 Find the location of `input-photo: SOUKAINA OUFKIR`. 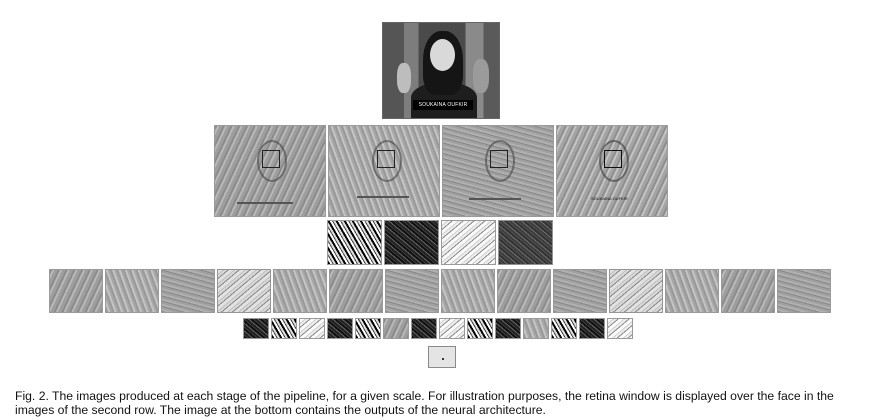

input-photo: SOUKAINA OUFKIR is located at coordinates (441, 70).